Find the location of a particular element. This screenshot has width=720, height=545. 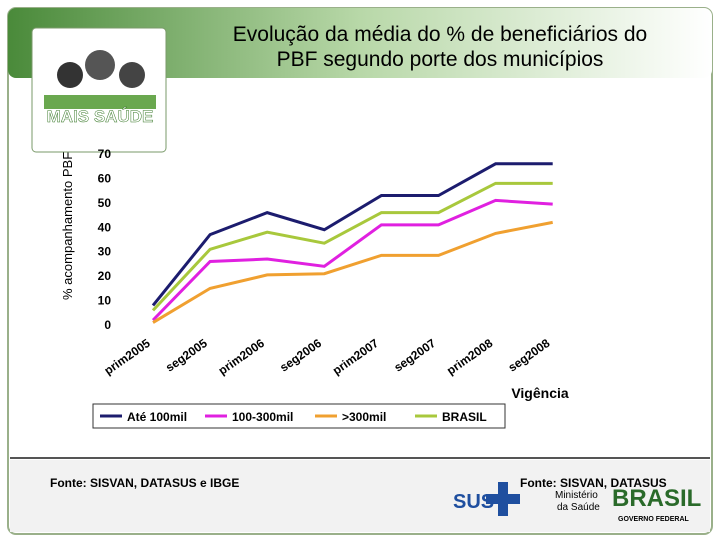

y-tick-label: 50 is located at coordinates (105, 203).